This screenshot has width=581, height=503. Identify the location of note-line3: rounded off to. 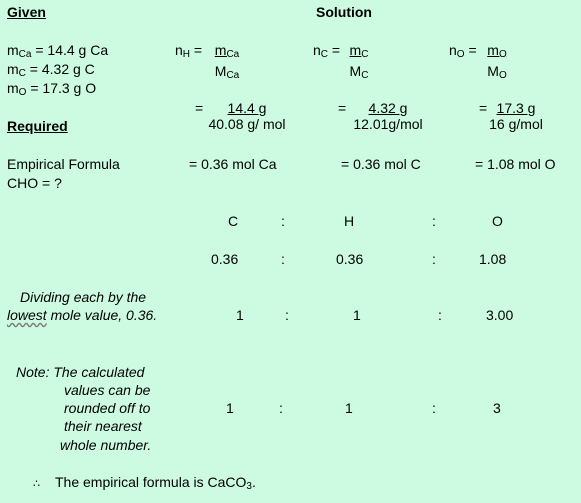
(107, 408).